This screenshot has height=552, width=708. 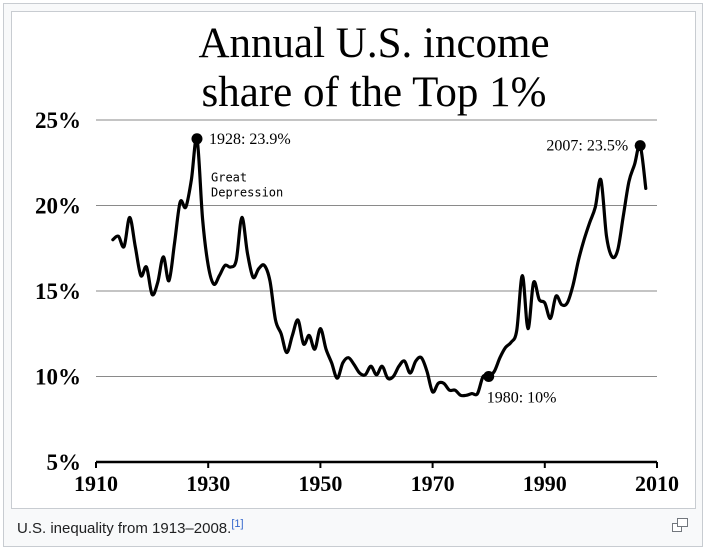 What do you see at coordinates (58, 206) in the screenshot?
I see `y-tick-label: 20%` at bounding box center [58, 206].